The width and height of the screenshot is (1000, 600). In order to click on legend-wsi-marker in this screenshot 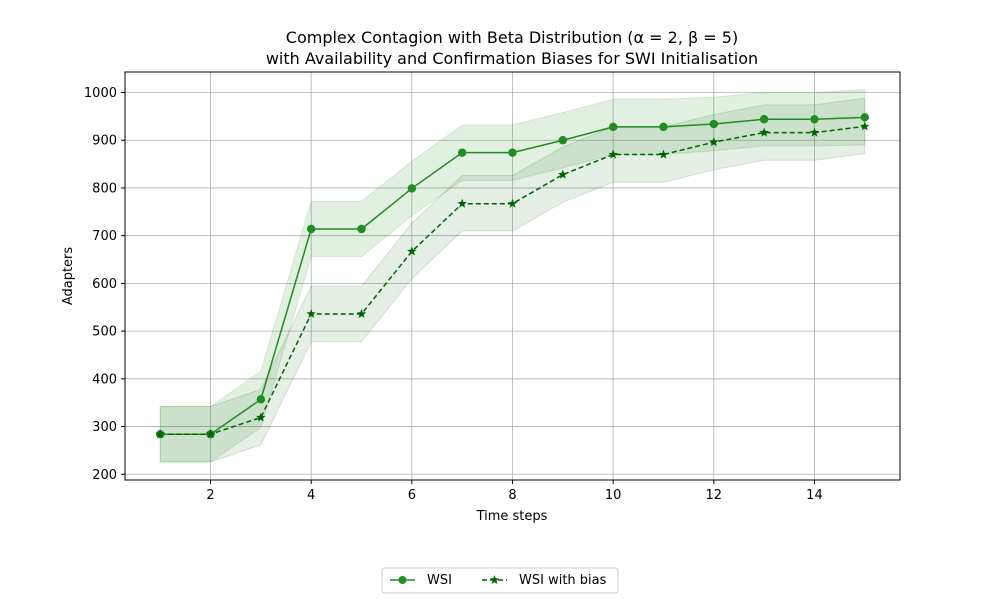, I will do `click(402, 580)`.